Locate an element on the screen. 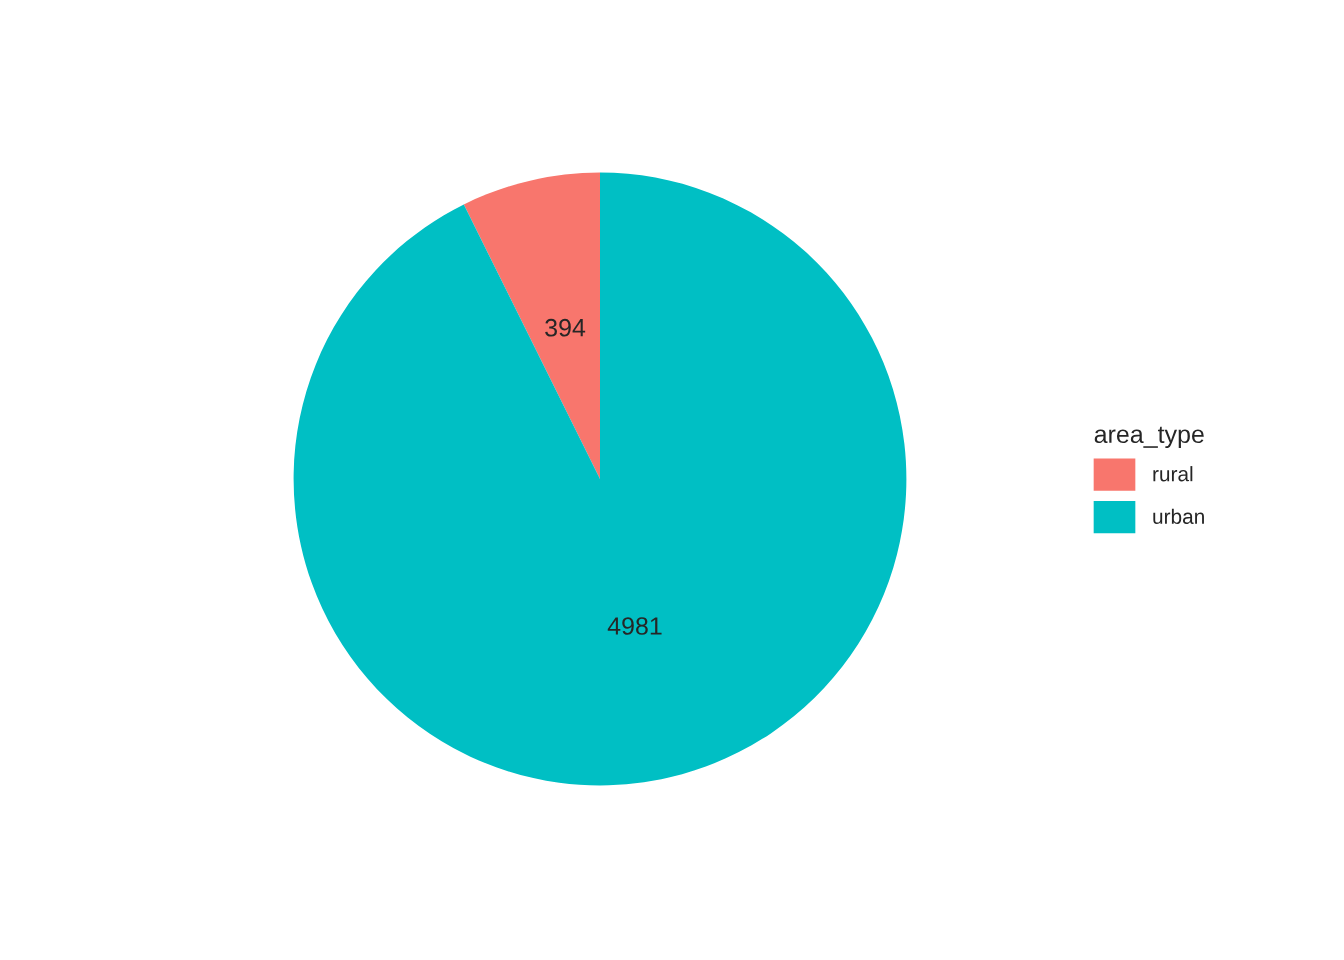  pie-slice is located at coordinates (531, 325).